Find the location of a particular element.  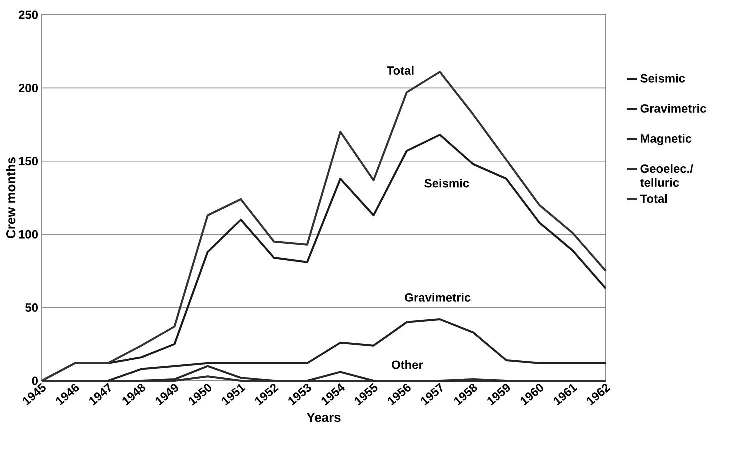

annotation: Other is located at coordinates (408, 365).